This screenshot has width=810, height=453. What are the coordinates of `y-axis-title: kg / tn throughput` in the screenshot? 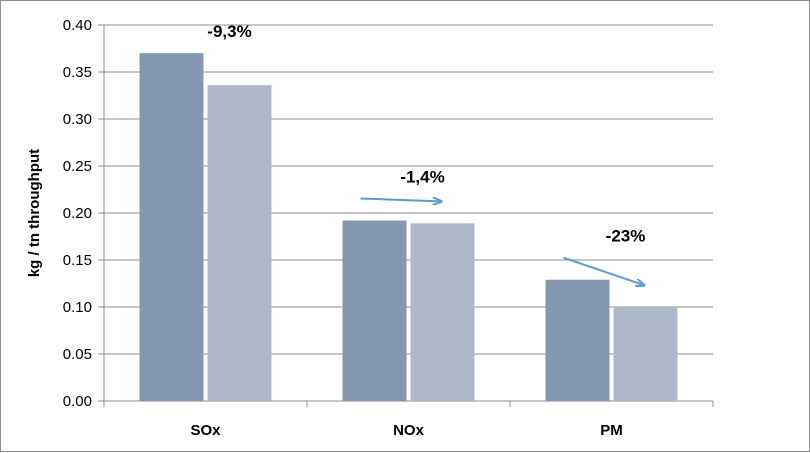 It's located at (34, 213).